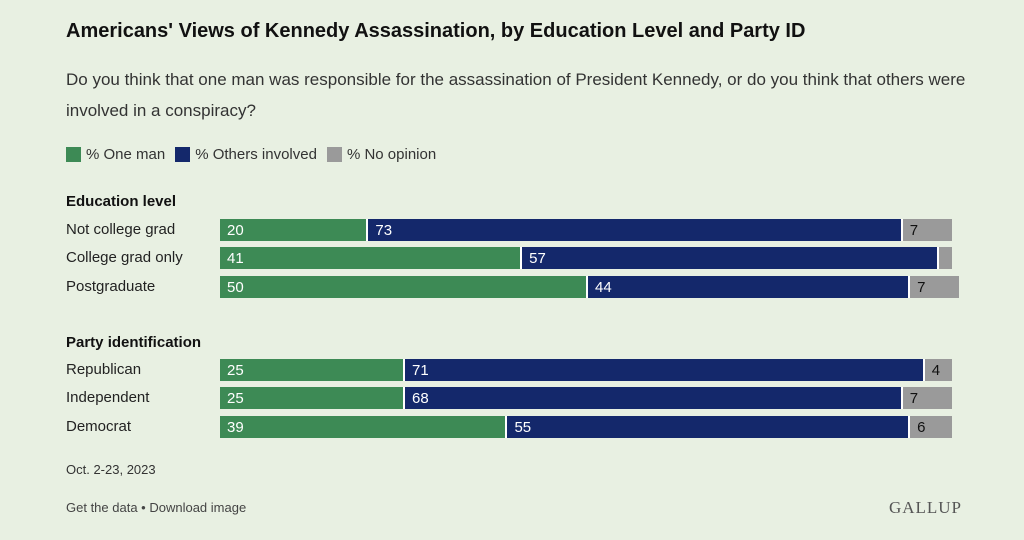 This screenshot has width=1024, height=540. What do you see at coordinates (420, 398) in the screenshot?
I see `data-label: 68` at bounding box center [420, 398].